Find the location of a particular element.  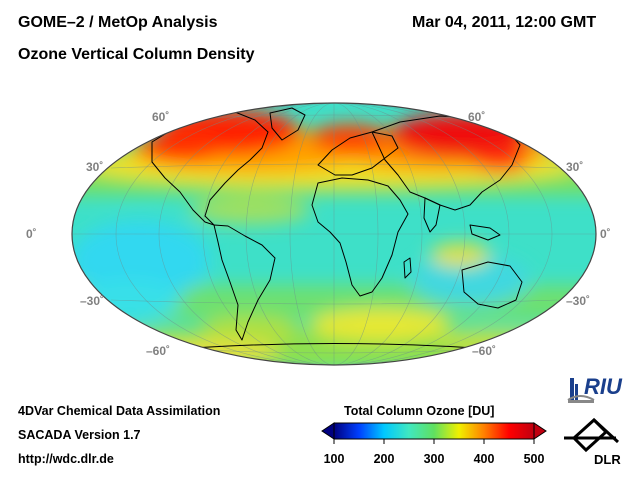

riu-logo-mark is located at coordinates (581, 390).